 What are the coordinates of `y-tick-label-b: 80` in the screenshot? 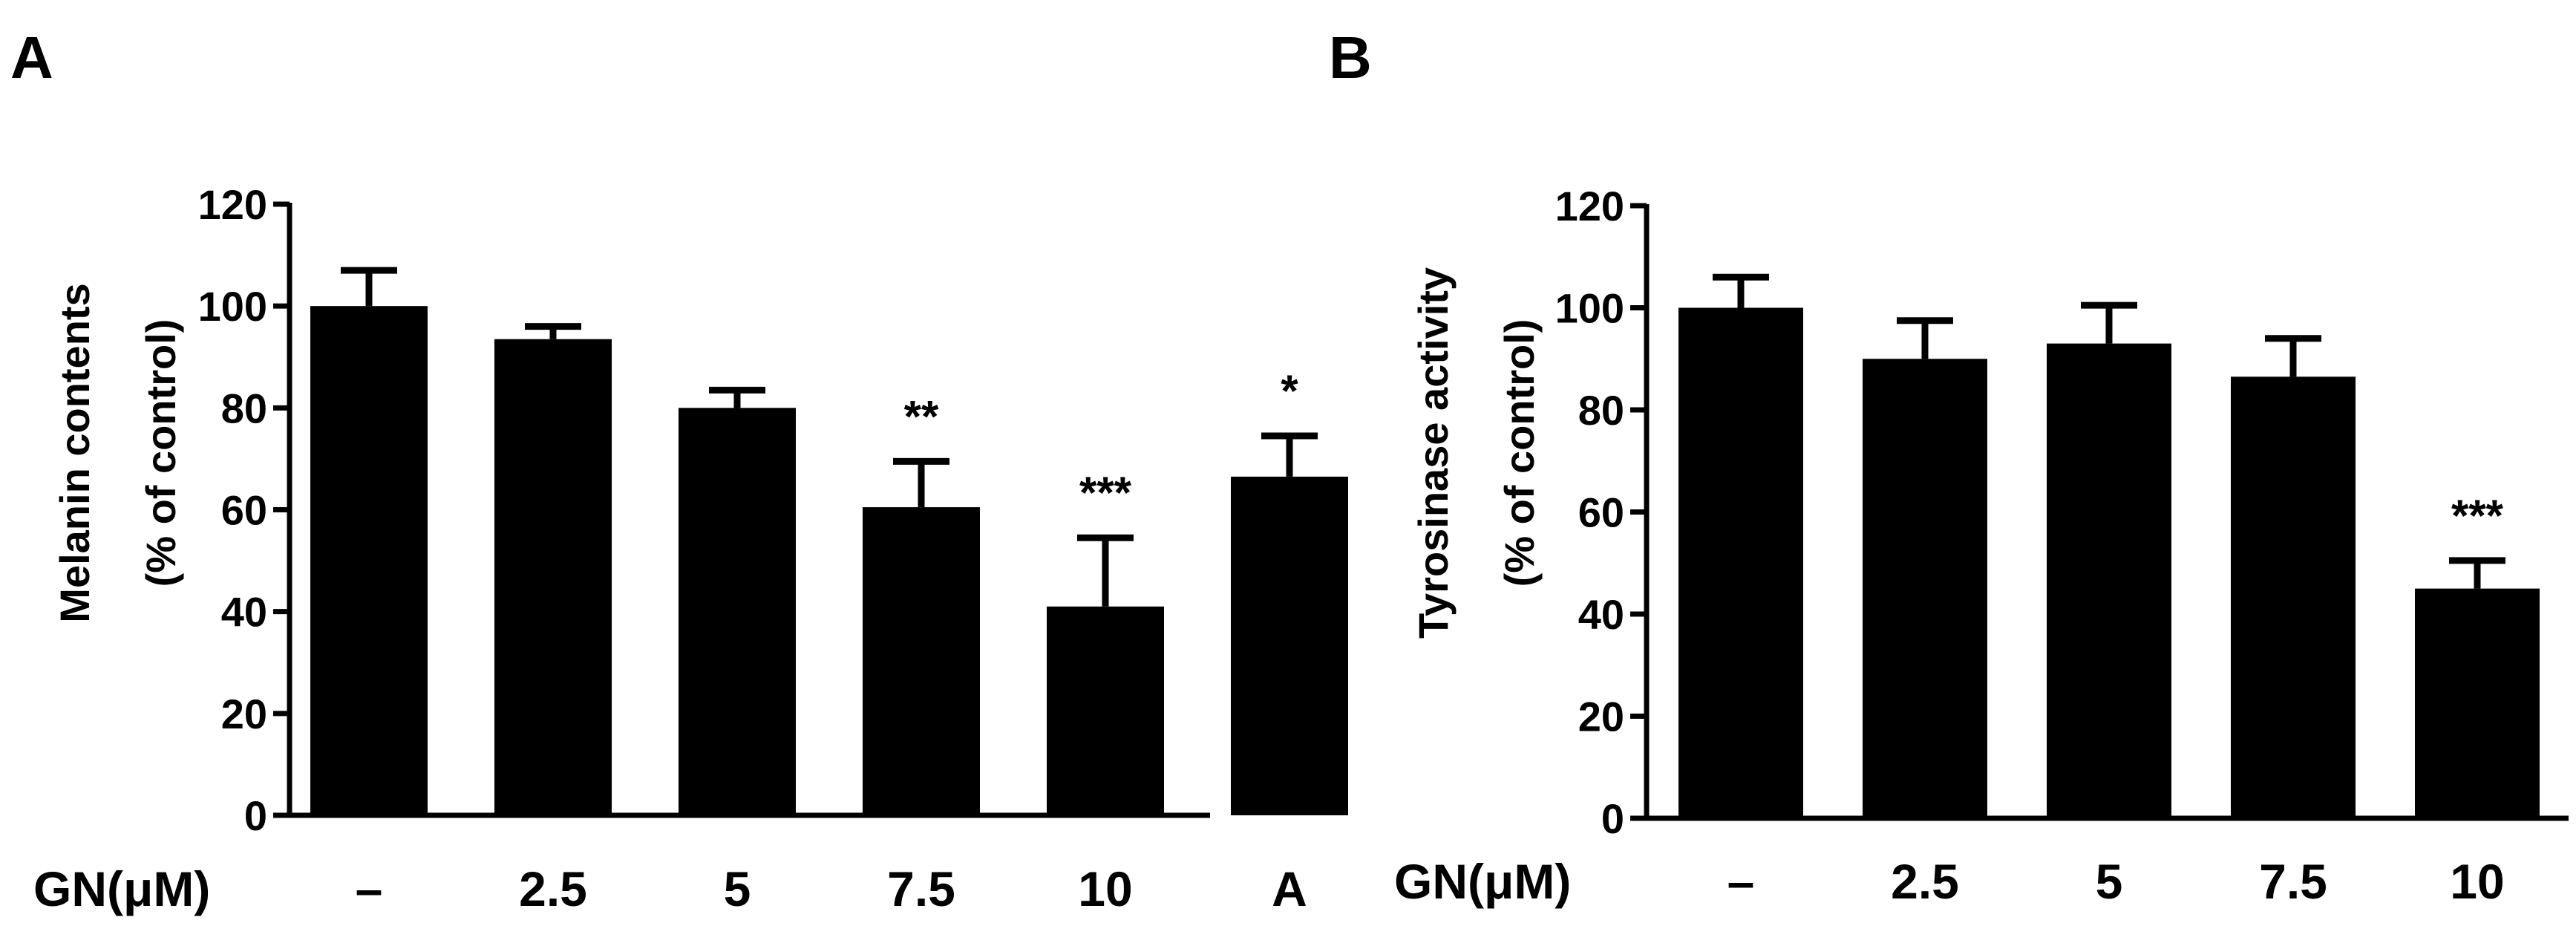 It's located at (1601, 410).